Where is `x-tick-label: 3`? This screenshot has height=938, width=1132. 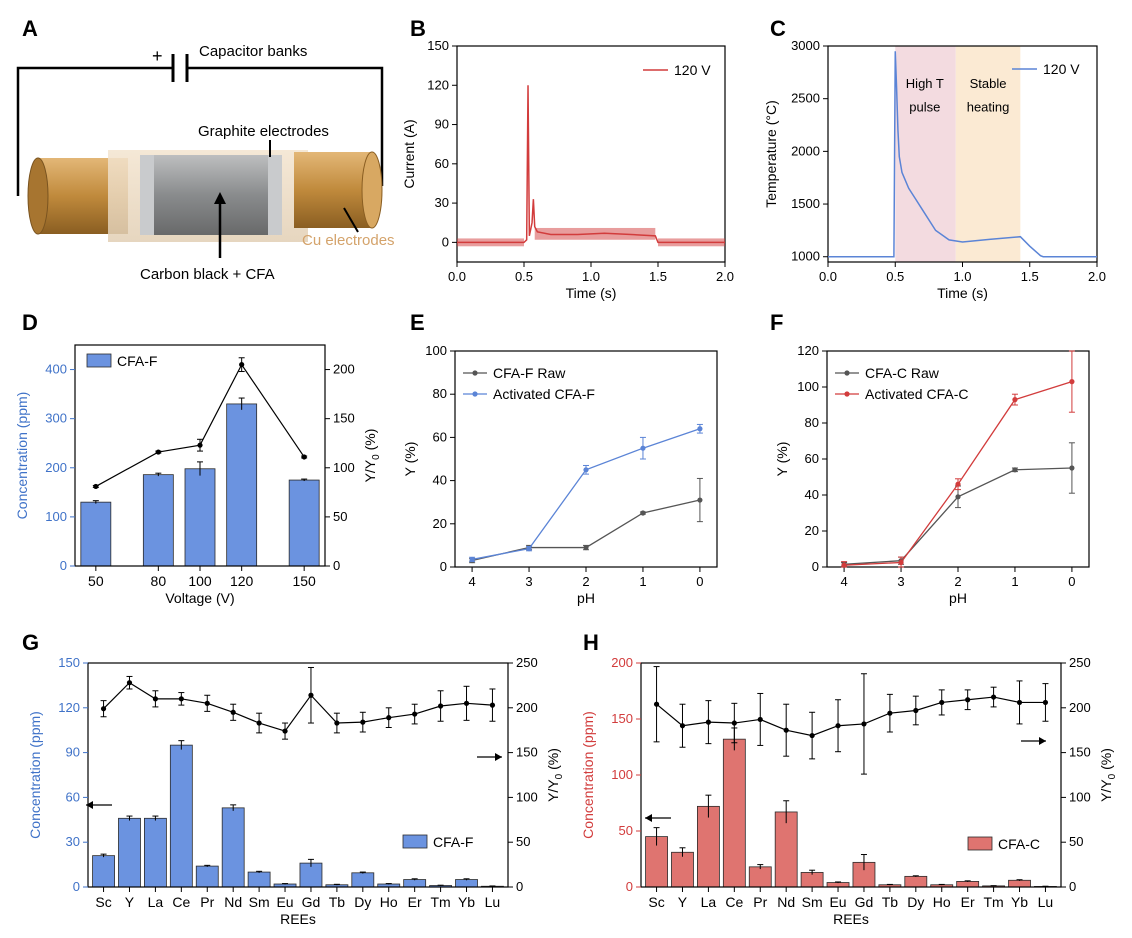 x-tick-label: 3 is located at coordinates (528, 581).